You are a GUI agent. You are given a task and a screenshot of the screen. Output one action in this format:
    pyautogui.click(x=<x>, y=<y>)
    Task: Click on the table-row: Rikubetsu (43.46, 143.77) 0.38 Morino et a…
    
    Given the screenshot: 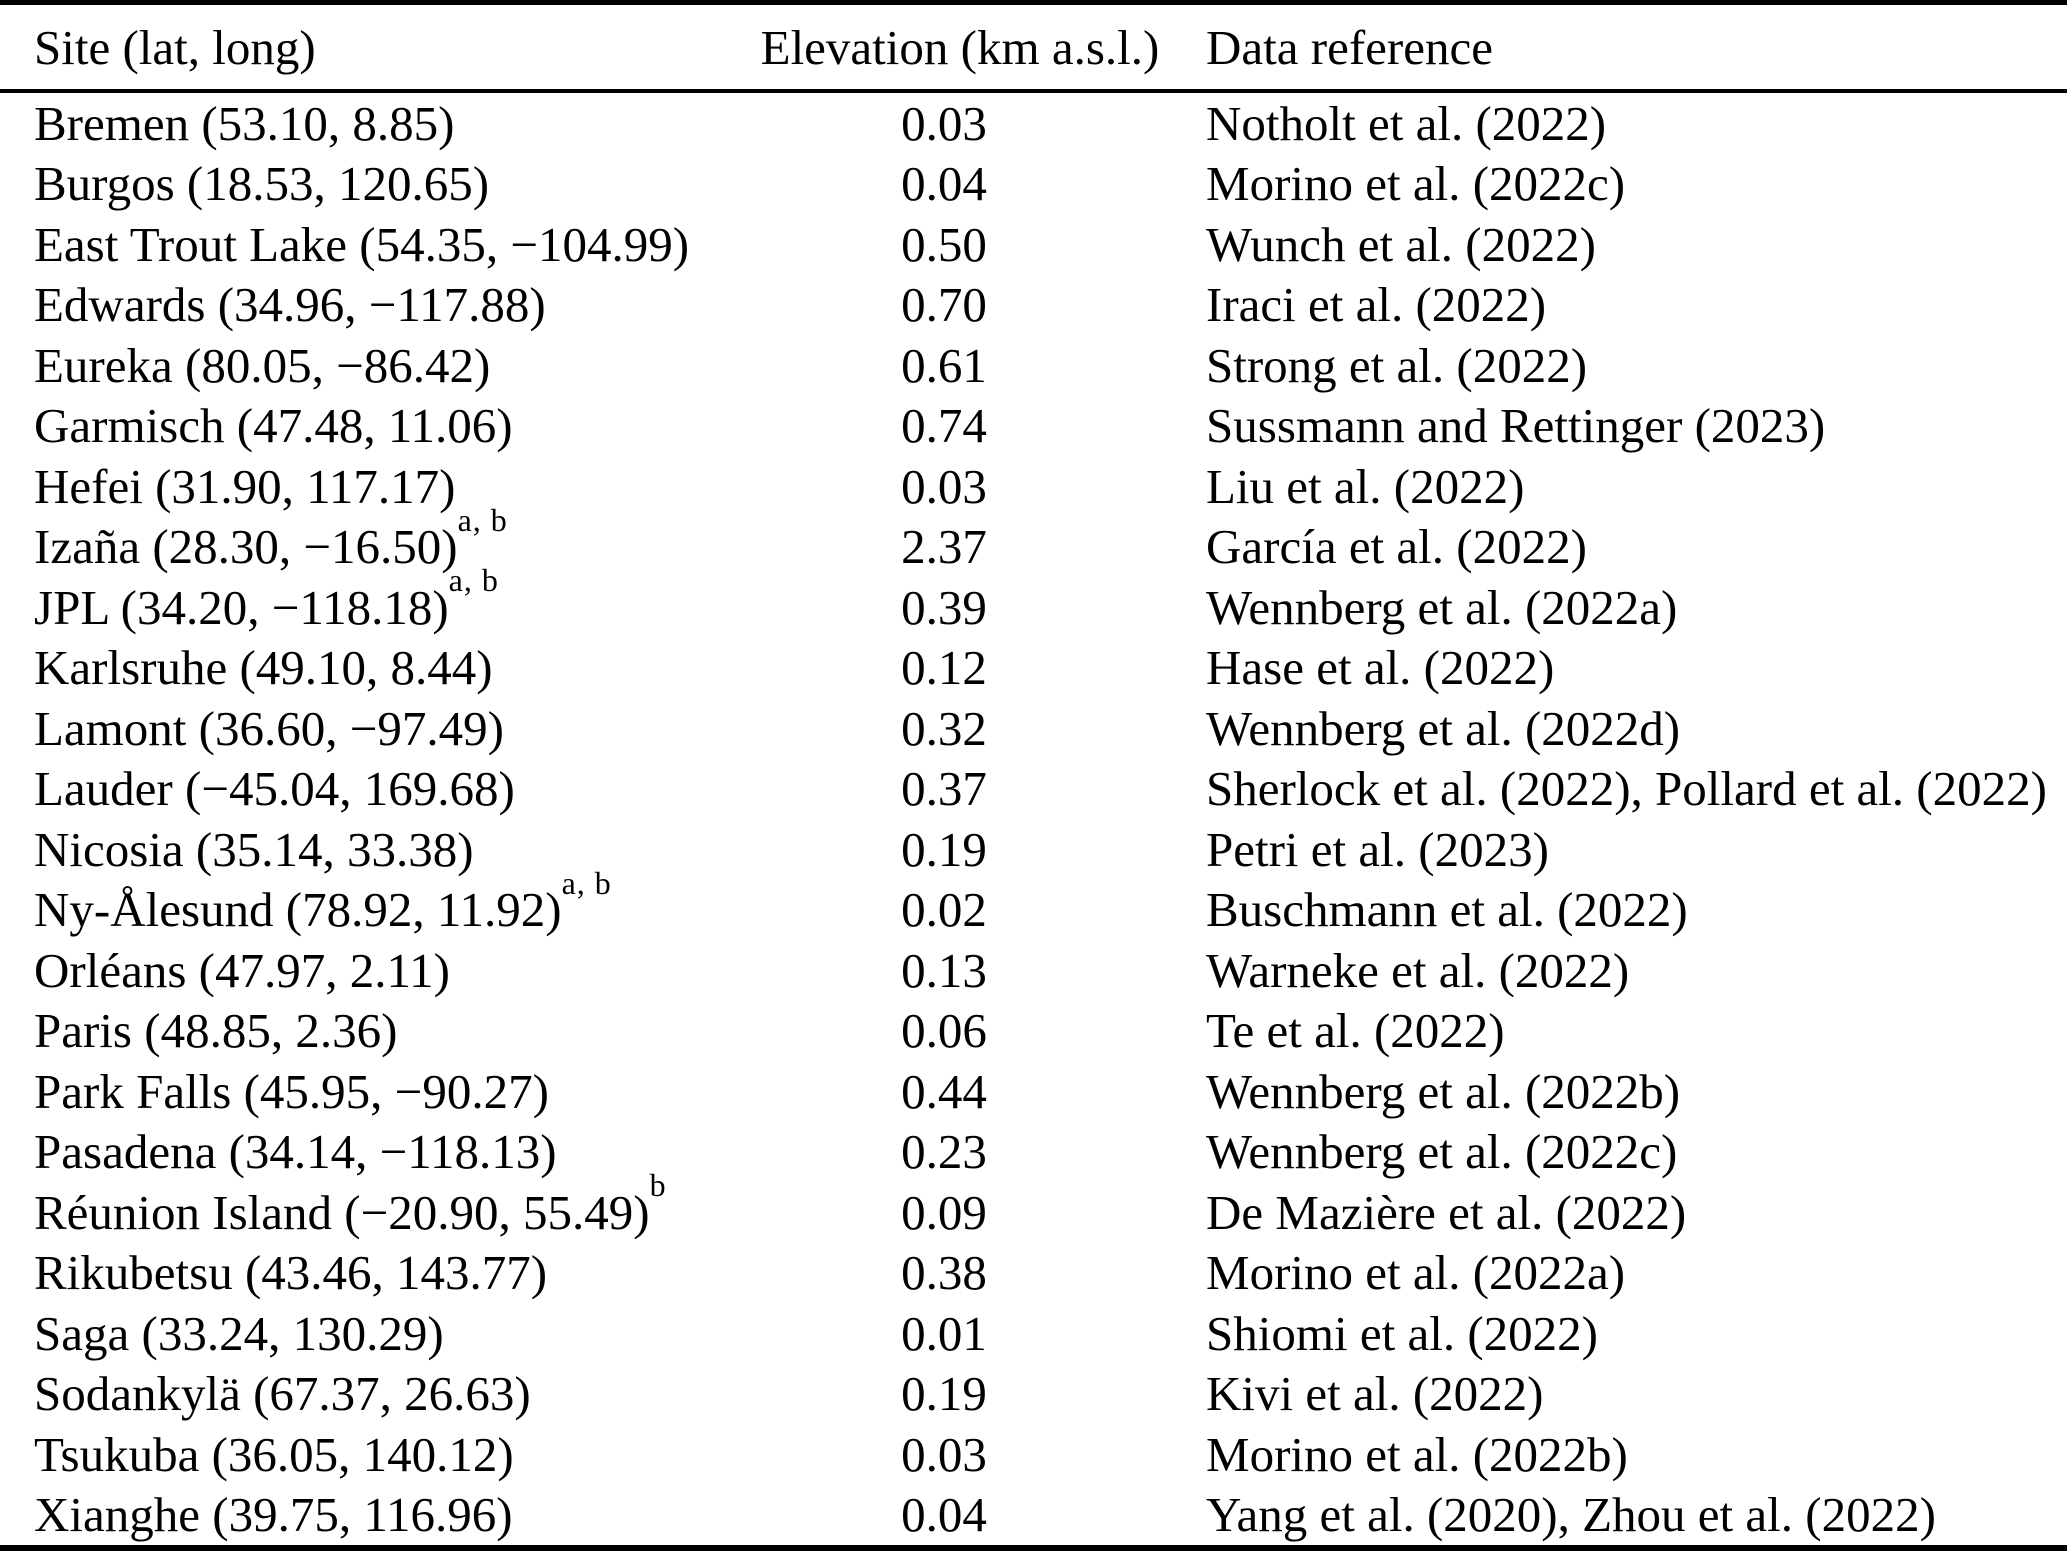 What is the action you would take?
    pyautogui.click(x=1033, y=1273)
    